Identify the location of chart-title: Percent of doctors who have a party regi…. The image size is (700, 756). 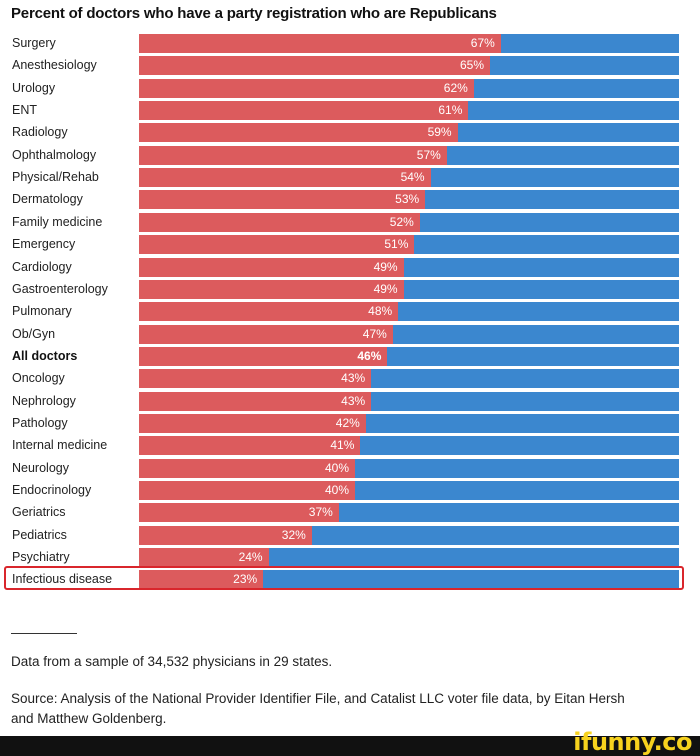
(254, 13).